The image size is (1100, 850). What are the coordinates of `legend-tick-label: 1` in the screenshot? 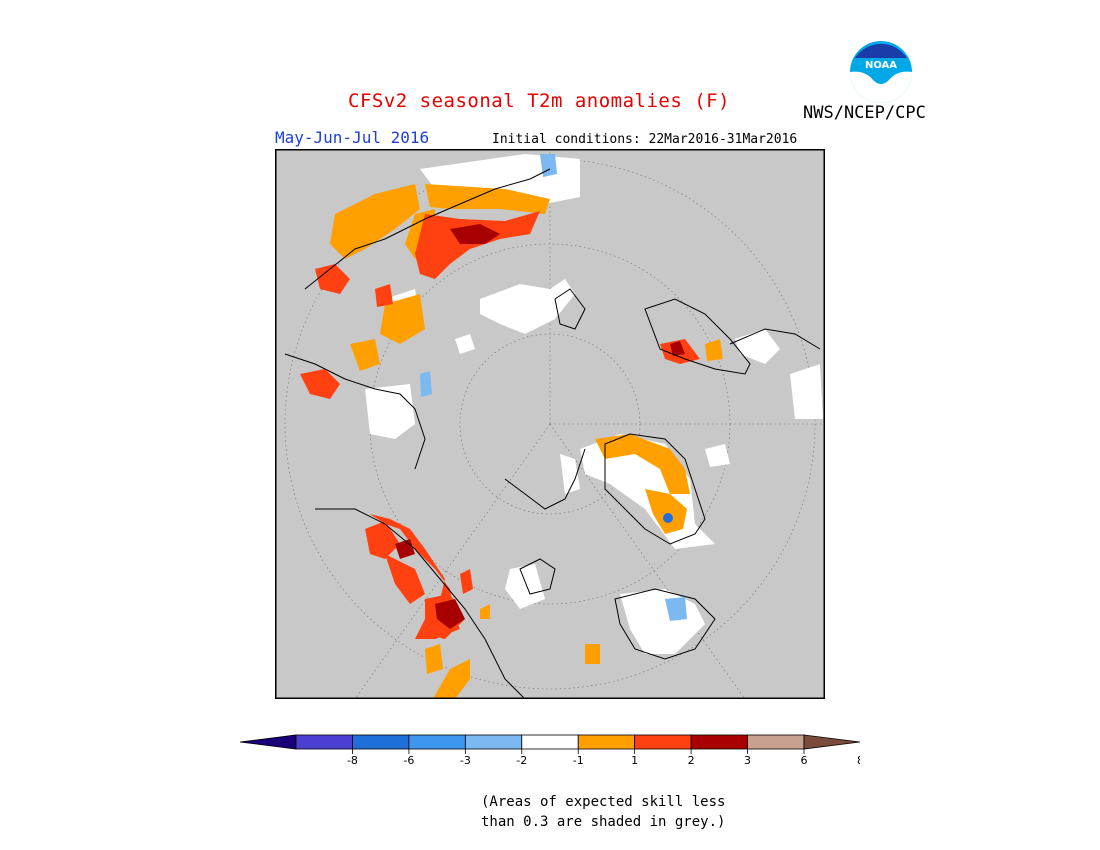 It's located at (634, 760).